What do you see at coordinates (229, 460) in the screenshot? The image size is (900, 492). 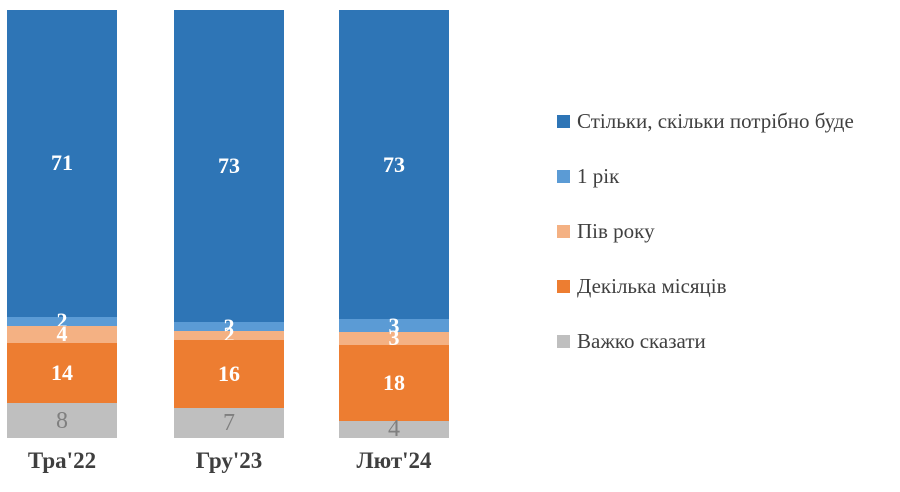 I see `x-axis-label: Гру'23` at bounding box center [229, 460].